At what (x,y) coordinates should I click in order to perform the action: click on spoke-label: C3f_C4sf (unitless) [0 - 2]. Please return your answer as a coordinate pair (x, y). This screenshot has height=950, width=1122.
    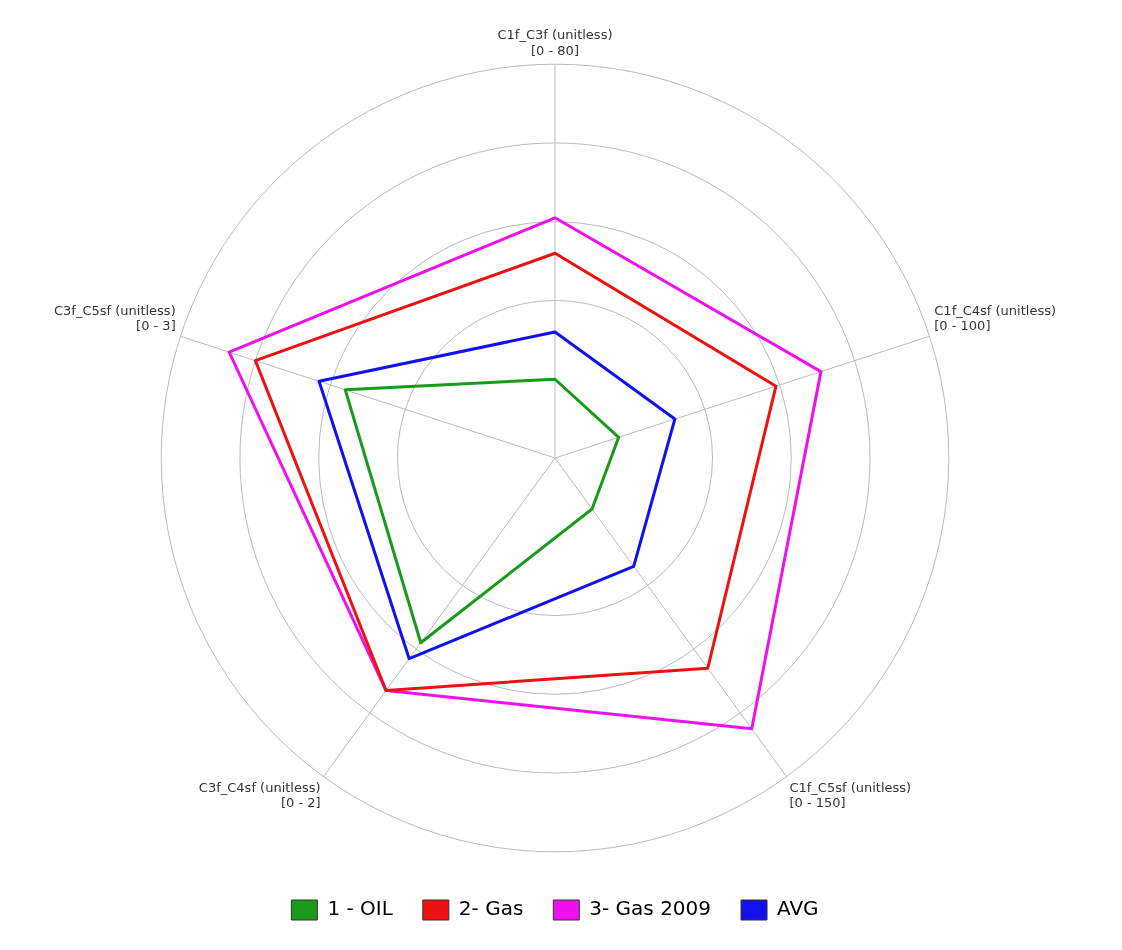
    Looking at the image, I should click on (259, 795).